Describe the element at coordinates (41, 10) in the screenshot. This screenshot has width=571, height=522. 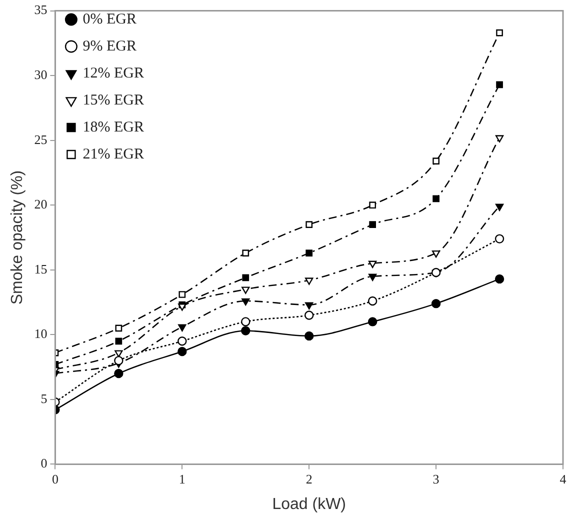
I see `y-tick-label: 35` at that location.